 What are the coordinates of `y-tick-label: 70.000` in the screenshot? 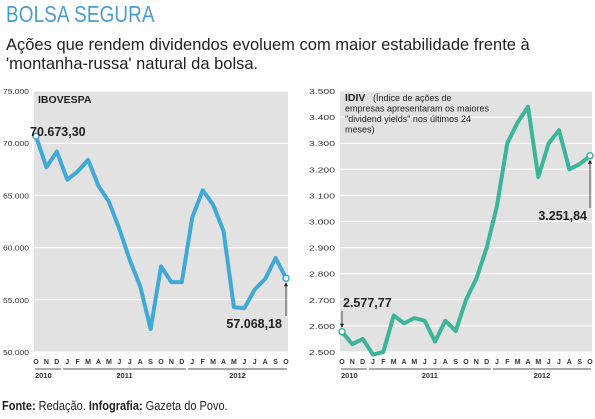 It's located at (16, 143).